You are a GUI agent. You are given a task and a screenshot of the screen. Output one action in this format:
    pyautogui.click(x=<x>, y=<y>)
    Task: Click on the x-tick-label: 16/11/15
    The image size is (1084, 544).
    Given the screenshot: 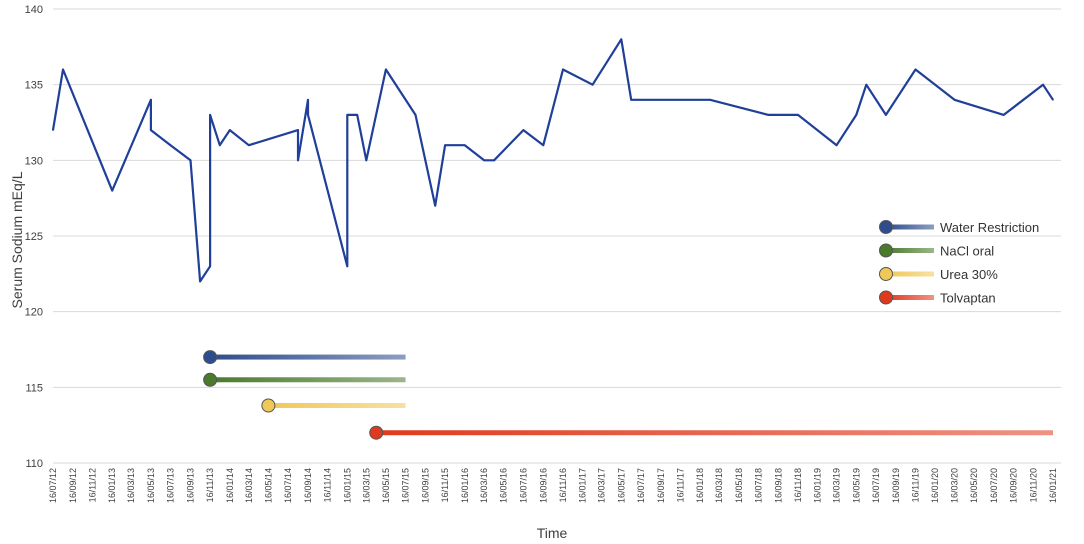 What is the action you would take?
    pyautogui.click(x=445, y=485)
    